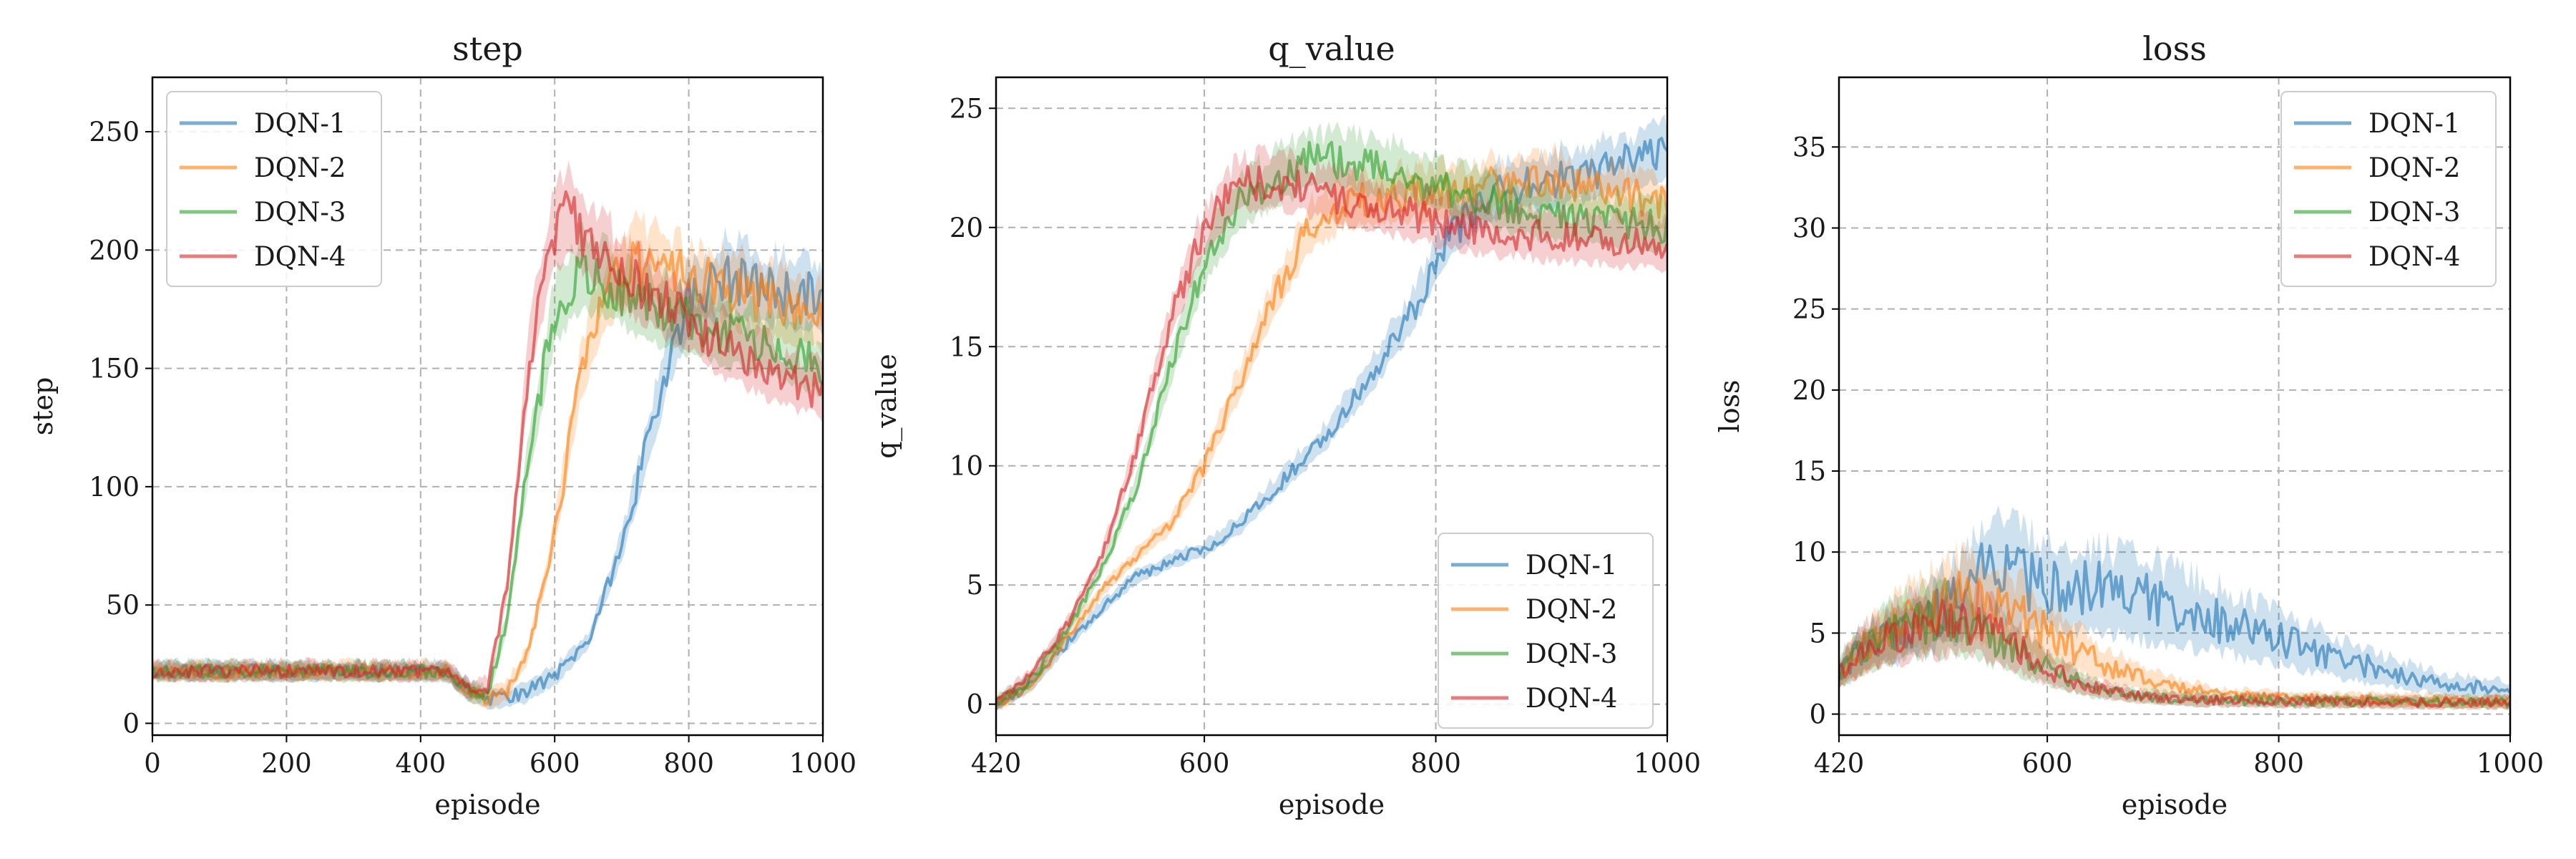 The image size is (2576, 859). Describe the element at coordinates (114, 487) in the screenshot. I see `y-tick-label: 100` at that location.